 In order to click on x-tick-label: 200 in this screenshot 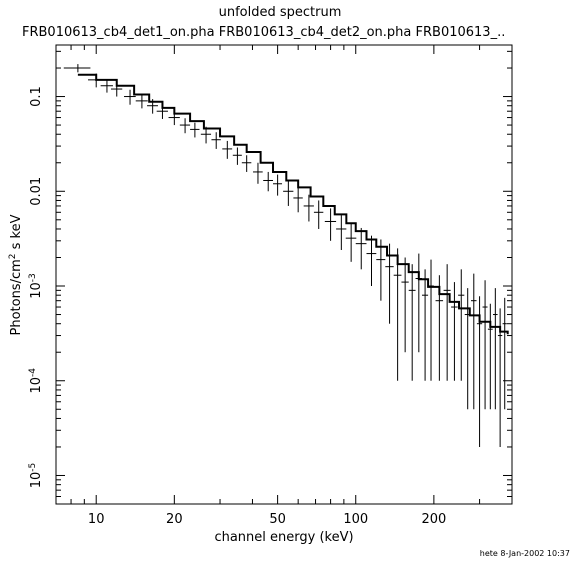, I will do `click(433, 519)`.